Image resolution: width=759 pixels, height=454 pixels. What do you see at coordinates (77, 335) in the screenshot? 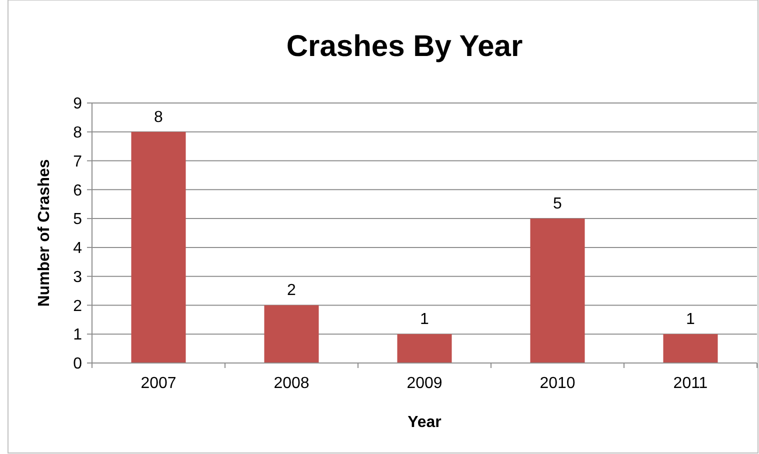
I see `y-tick-label: 1` at bounding box center [77, 335].